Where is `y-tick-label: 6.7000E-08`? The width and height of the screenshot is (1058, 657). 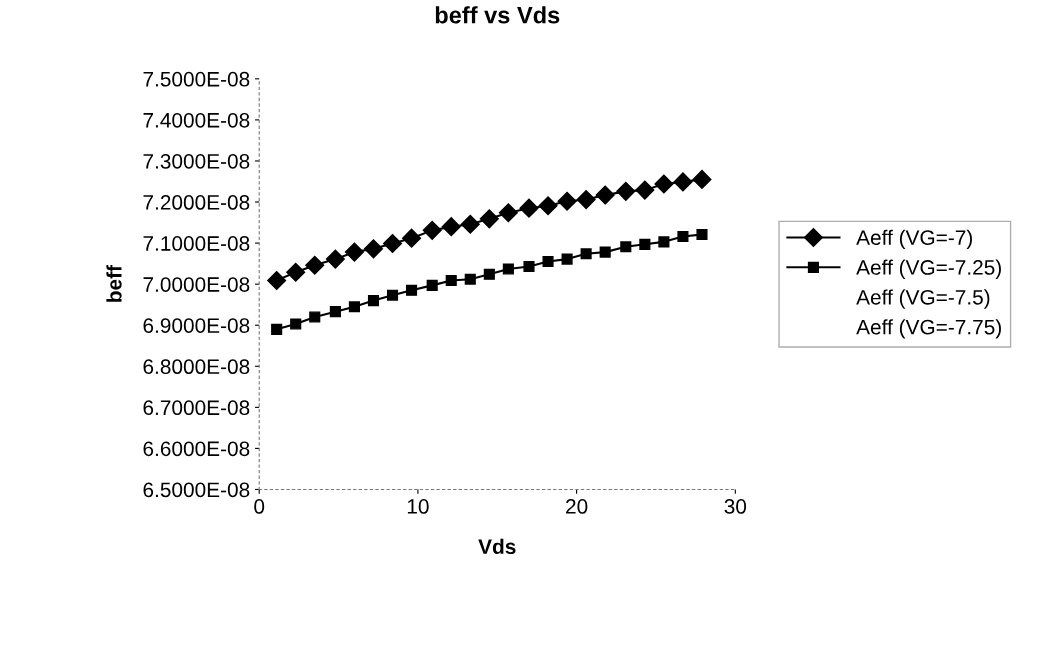 y-tick-label: 6.7000E-08 is located at coordinates (196, 408).